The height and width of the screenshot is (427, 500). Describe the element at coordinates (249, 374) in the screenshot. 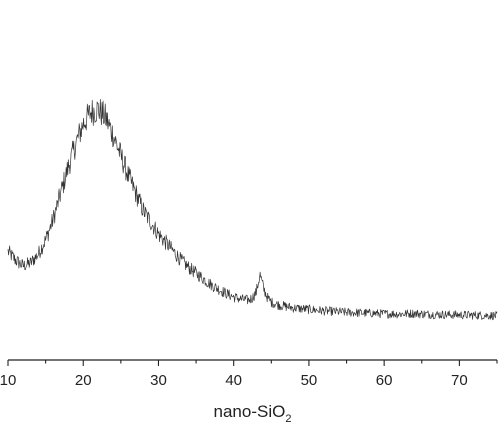

I see `x-ticks-layer: 10 20 30 40 50 60 70` at that location.